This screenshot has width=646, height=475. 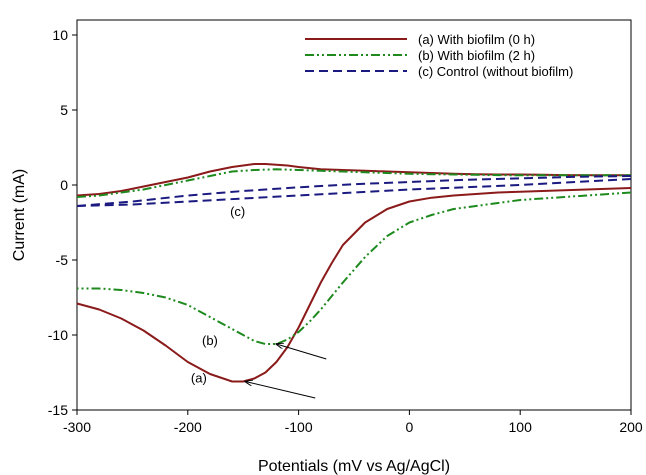 I want to click on series-1-line-forward, so click(x=353, y=180).